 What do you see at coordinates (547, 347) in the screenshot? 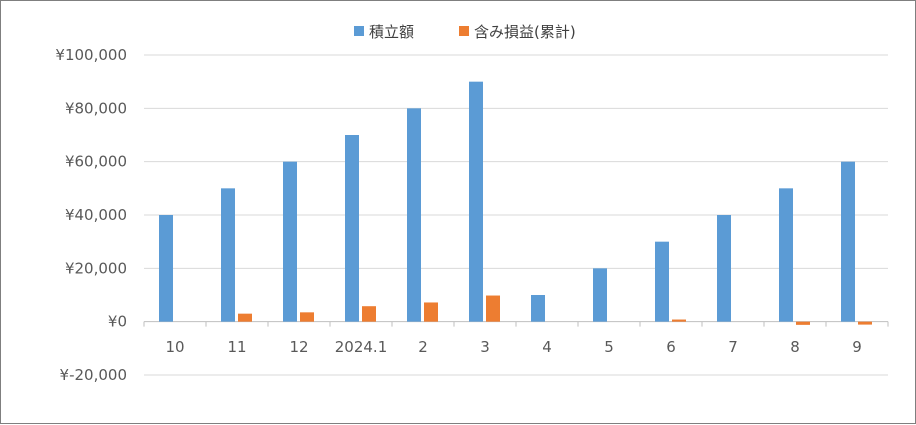
I see `x-tick-label: 4` at bounding box center [547, 347].